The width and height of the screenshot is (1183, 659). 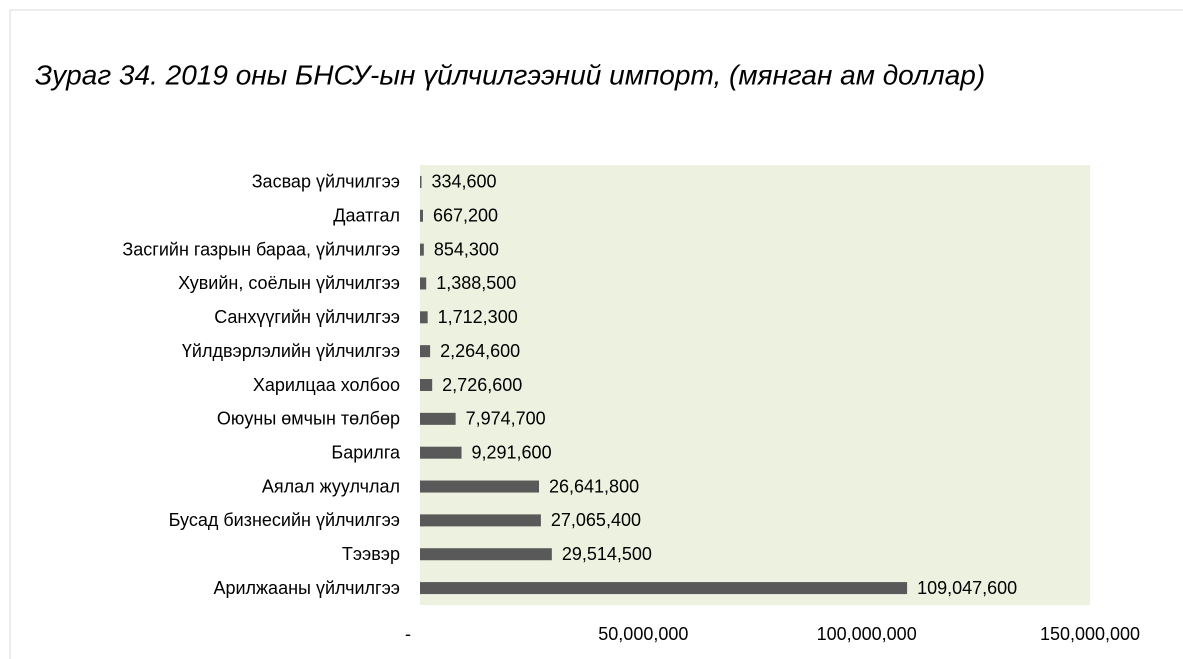 What do you see at coordinates (326, 385) in the screenshot?
I see `y-tick-label: Харилцаа холбоо` at bounding box center [326, 385].